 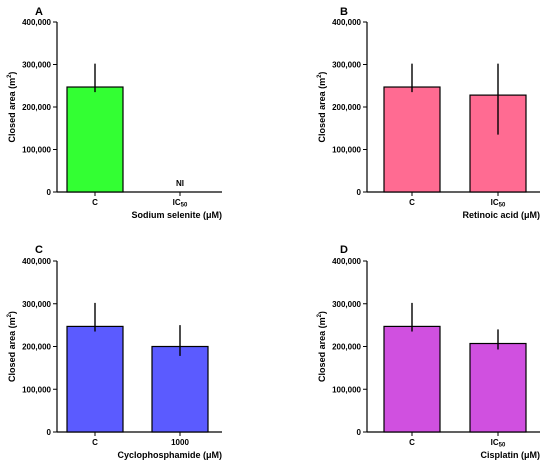 What do you see at coordinates (39, 250) in the screenshot?
I see `panel-letter: C` at bounding box center [39, 250].